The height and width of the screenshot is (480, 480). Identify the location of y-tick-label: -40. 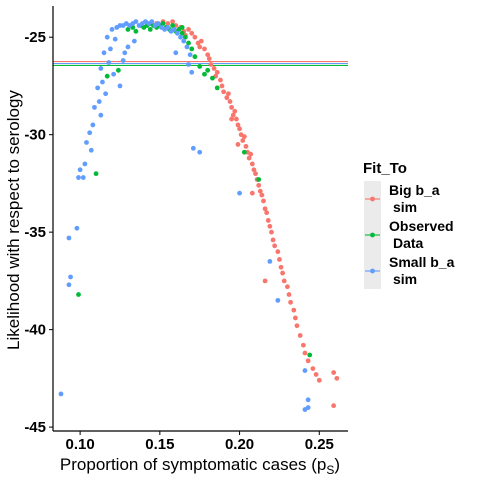
(35, 330).